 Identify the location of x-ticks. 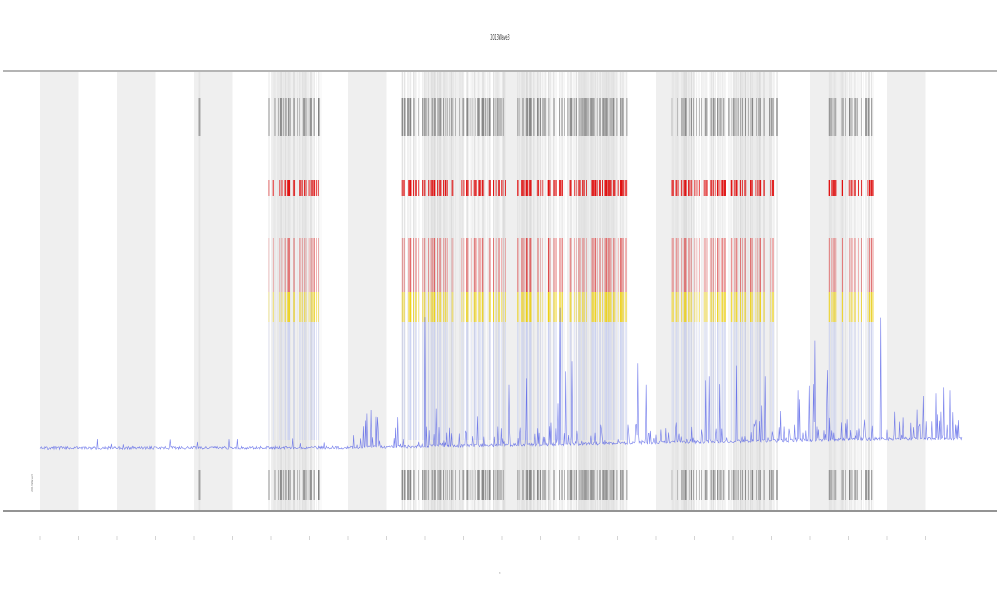
(482, 538).